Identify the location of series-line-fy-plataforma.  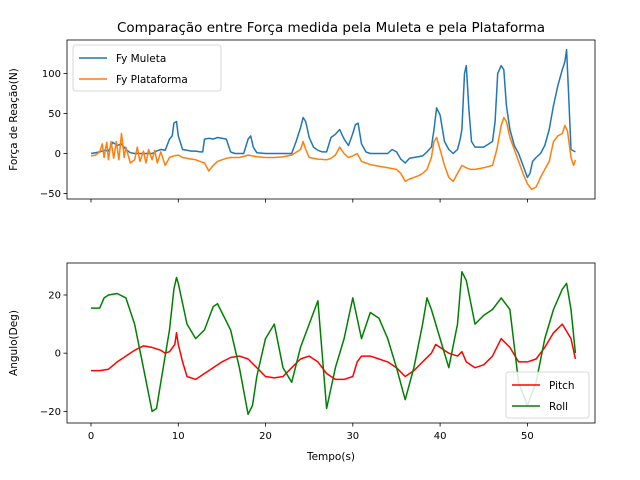
(333, 153).